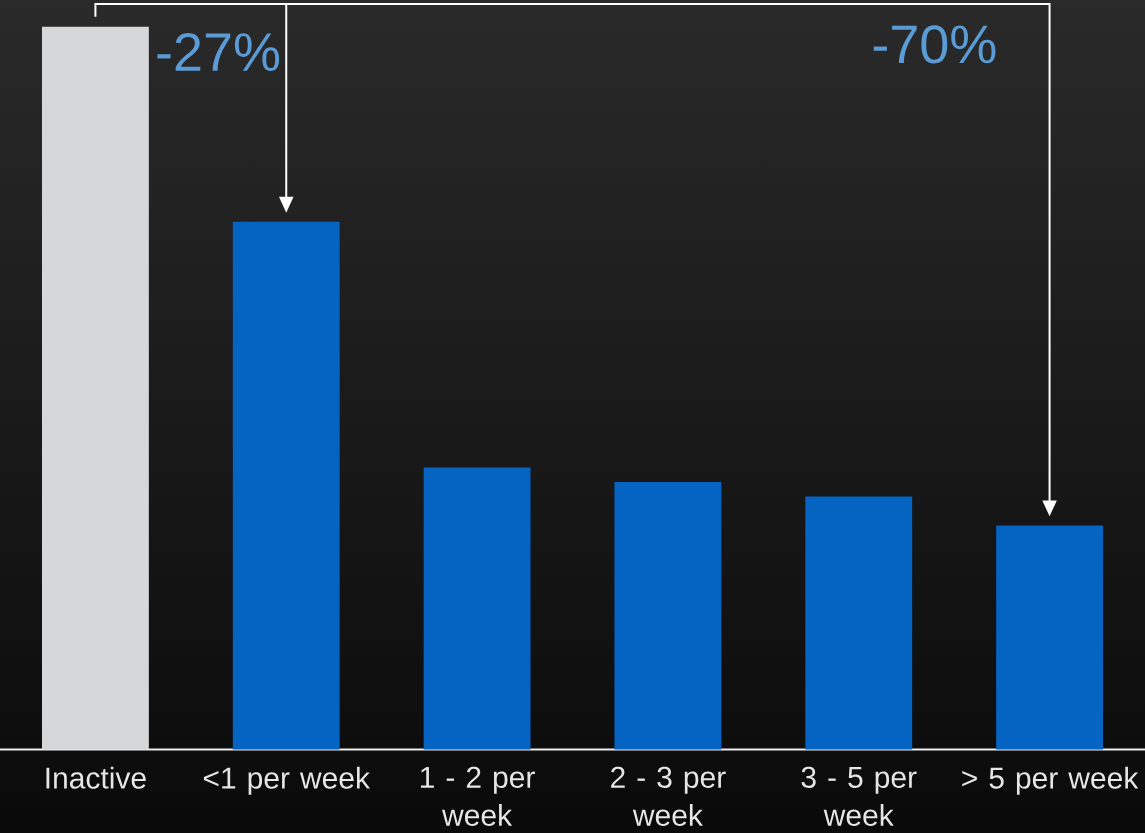 This screenshot has height=833, width=1145. I want to click on annotation: -27%, so click(218, 51).